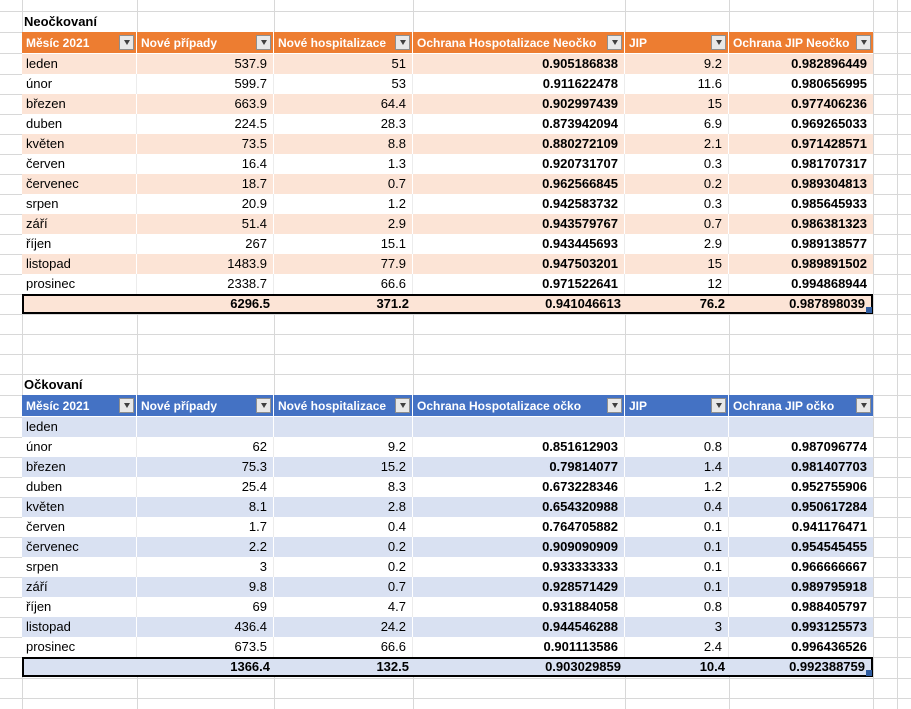 The width and height of the screenshot is (911, 709). What do you see at coordinates (205, 84) in the screenshot?
I see `value-cell: 599.7` at bounding box center [205, 84].